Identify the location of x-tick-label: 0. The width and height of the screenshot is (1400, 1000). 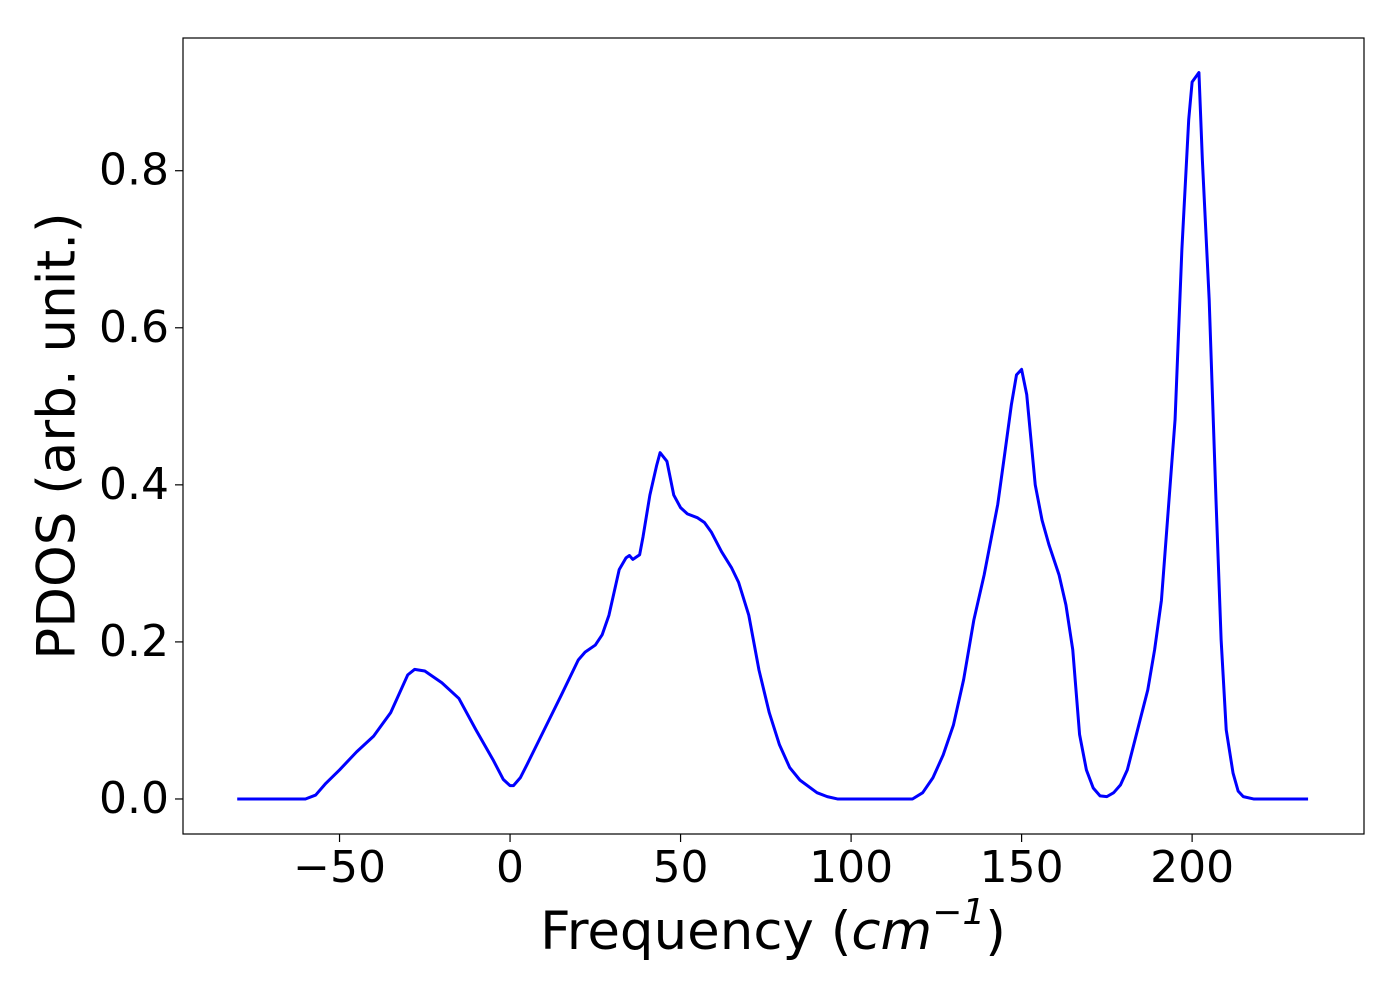
(510, 867).